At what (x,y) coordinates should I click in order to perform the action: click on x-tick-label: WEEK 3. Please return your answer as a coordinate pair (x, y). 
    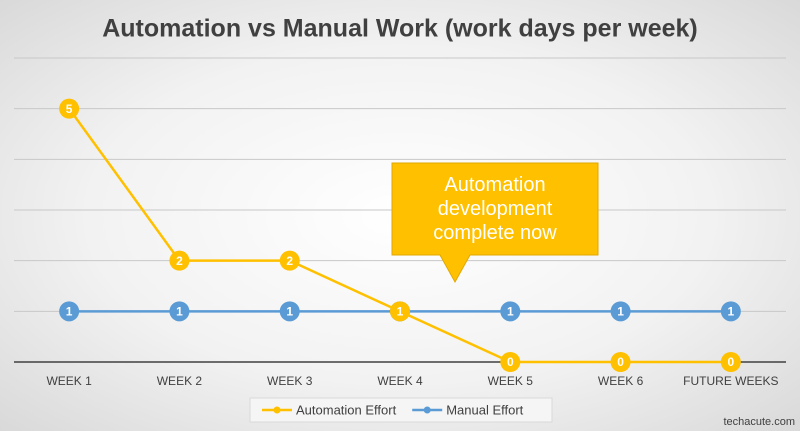
    Looking at the image, I should click on (290, 381).